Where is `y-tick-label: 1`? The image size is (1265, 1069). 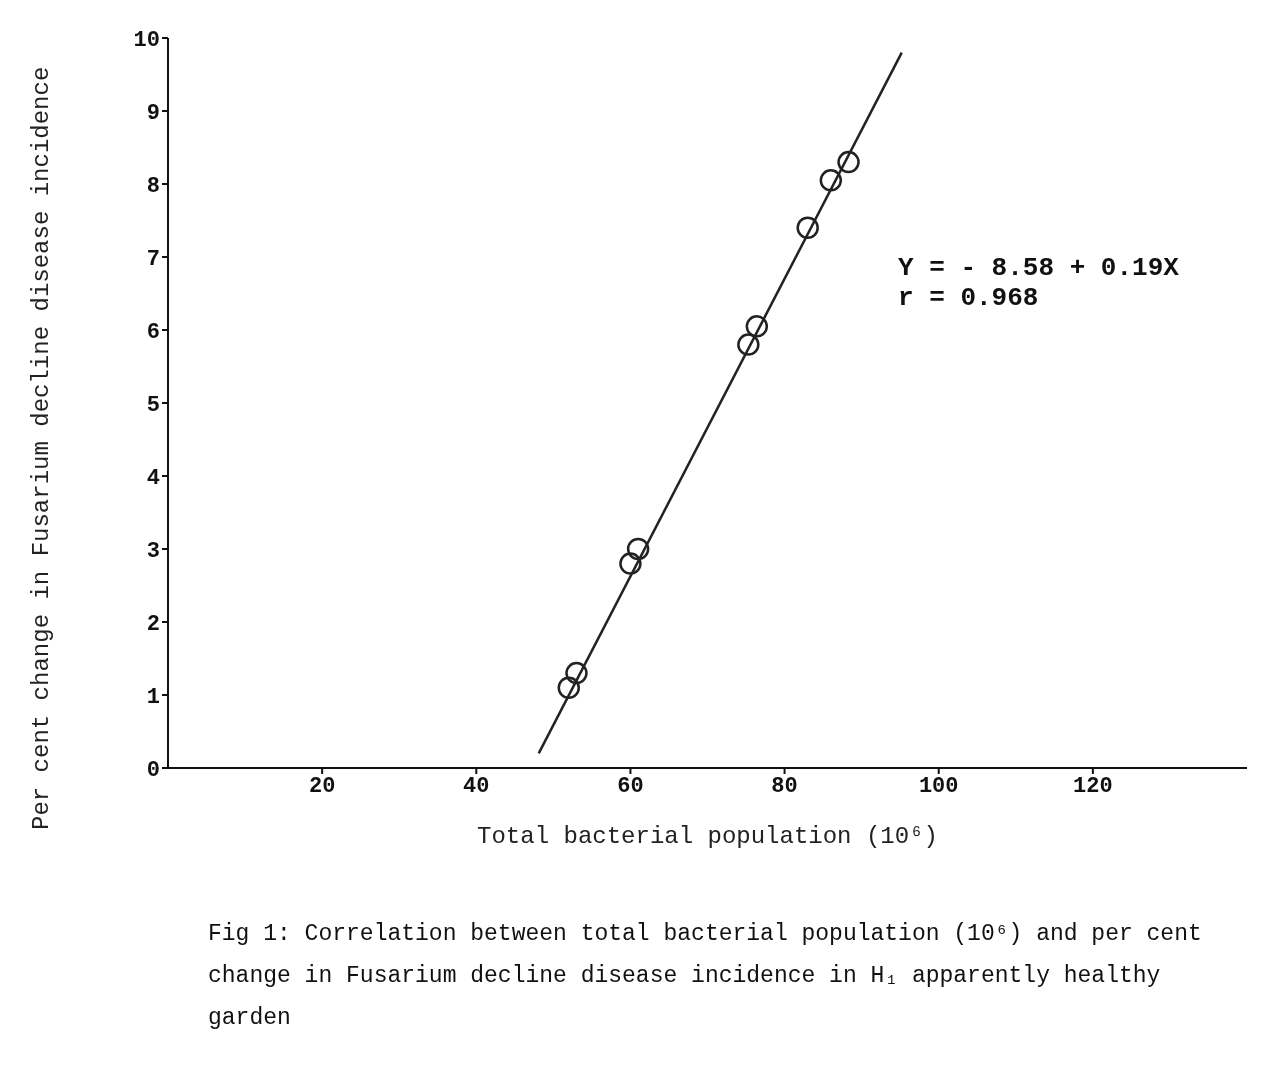
y-tick-label: 1 is located at coordinates (153, 697).